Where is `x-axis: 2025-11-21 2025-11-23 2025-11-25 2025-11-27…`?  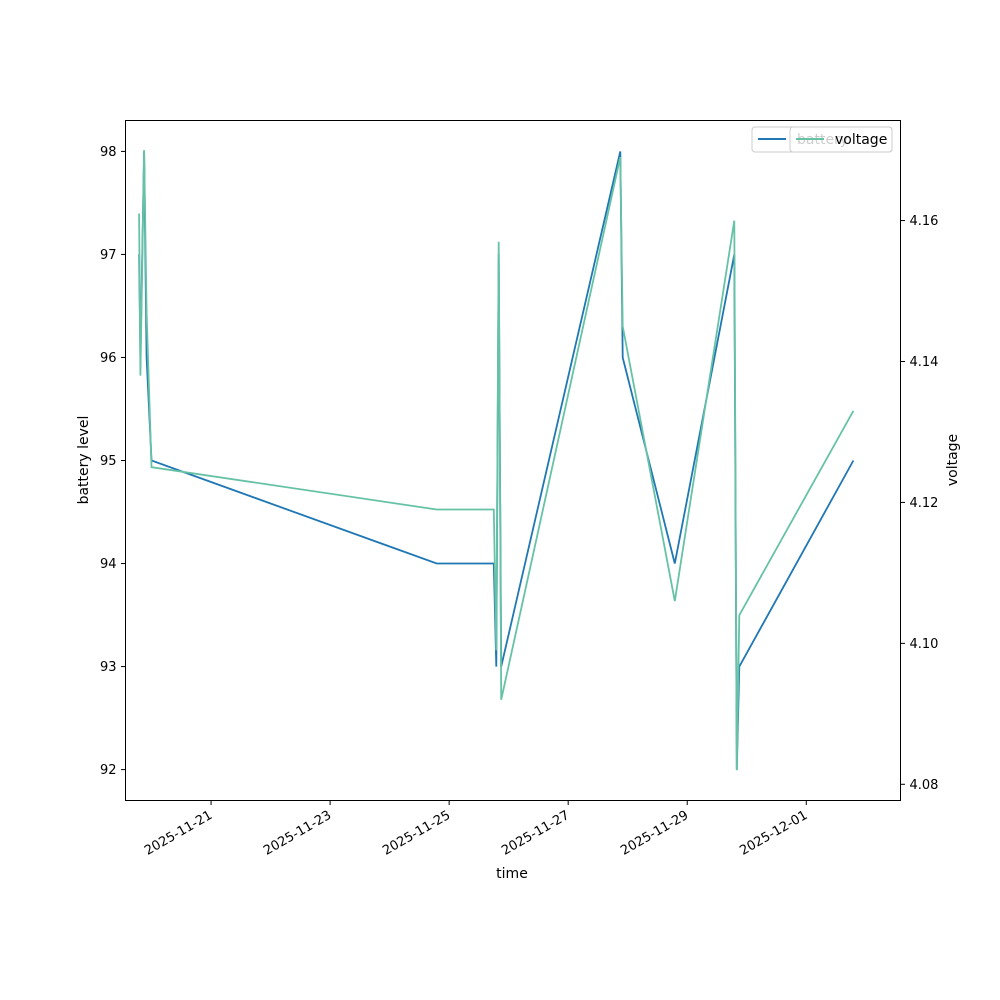 x-axis: 2025-11-21 2025-11-23 2025-11-25 2025-11-27… is located at coordinates (476, 829).